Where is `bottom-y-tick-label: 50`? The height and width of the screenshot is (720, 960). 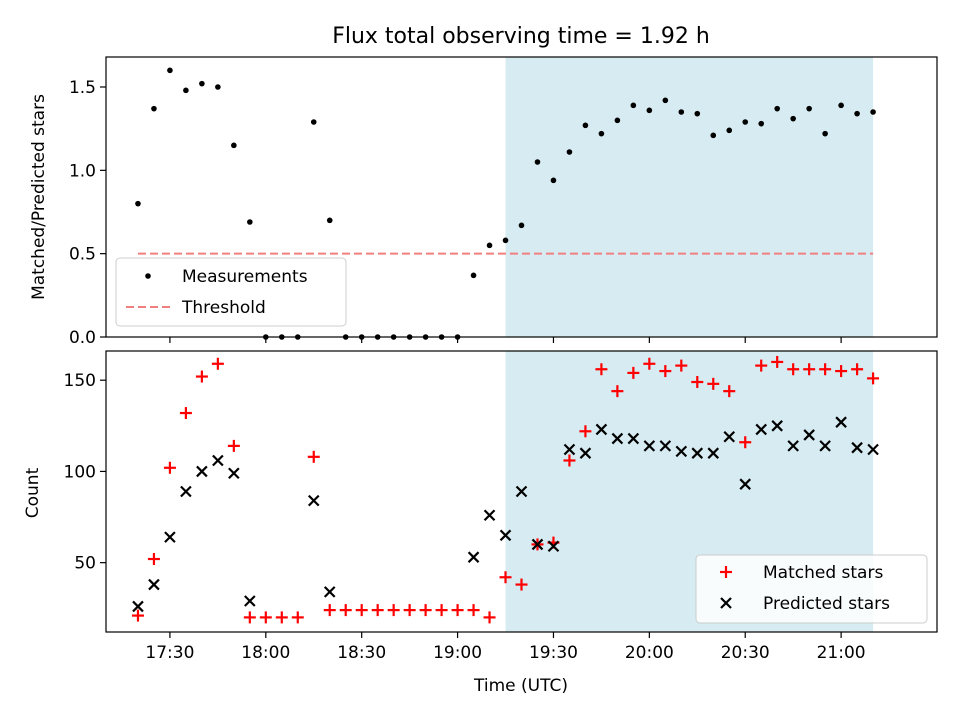
bottom-y-tick-label: 50 is located at coordinates (85, 564).